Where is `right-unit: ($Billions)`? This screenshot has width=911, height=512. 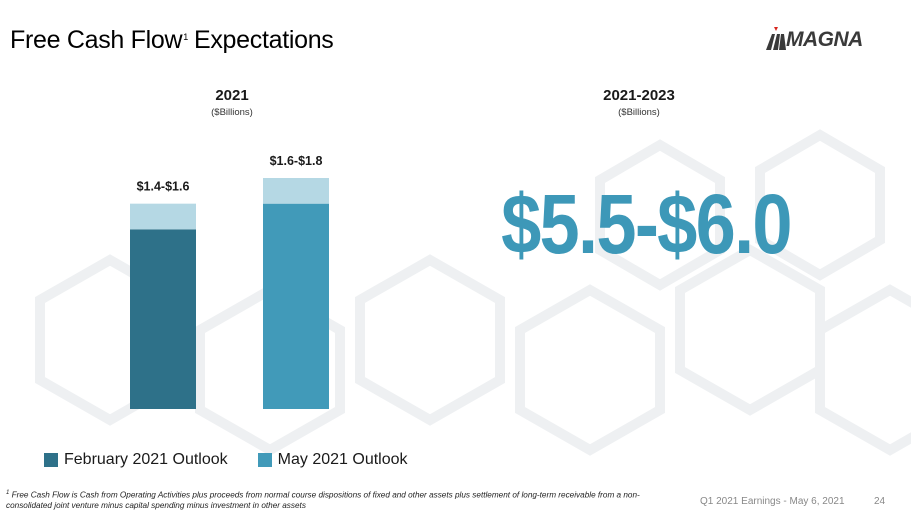 right-unit: ($Billions) is located at coordinates (639, 112).